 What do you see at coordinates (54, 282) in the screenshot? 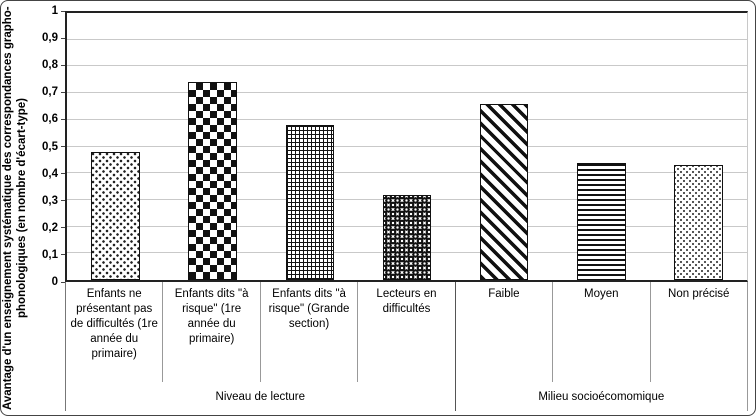
I see `y-tick-label: 0` at bounding box center [54, 282].